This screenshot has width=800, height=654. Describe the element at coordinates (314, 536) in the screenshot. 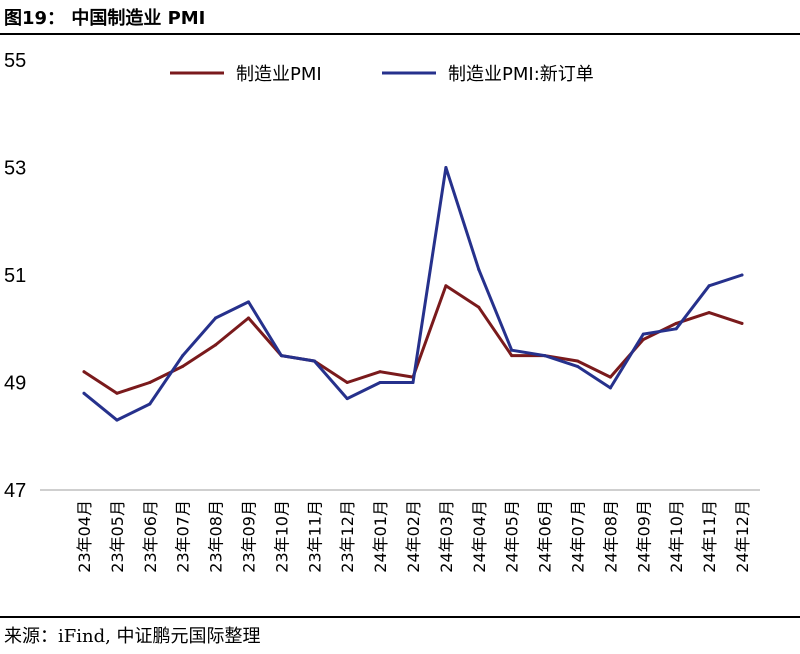

I see `x-tick-label: 23年11月` at that location.